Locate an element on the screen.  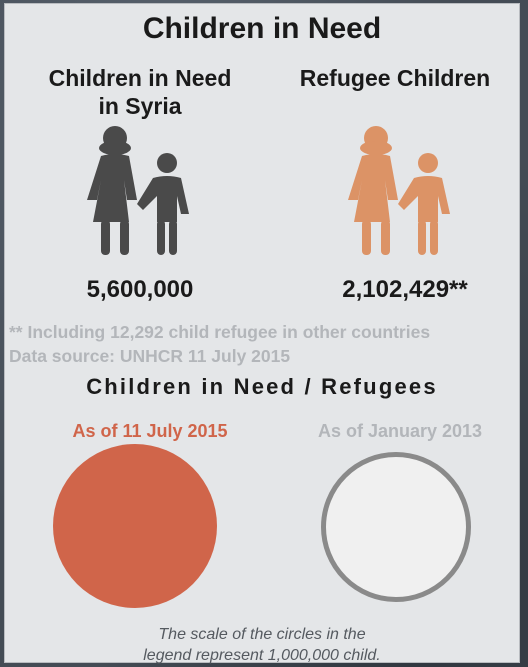
data-source: Data source: UNHCR 11 July 2015 is located at coordinates (150, 356).